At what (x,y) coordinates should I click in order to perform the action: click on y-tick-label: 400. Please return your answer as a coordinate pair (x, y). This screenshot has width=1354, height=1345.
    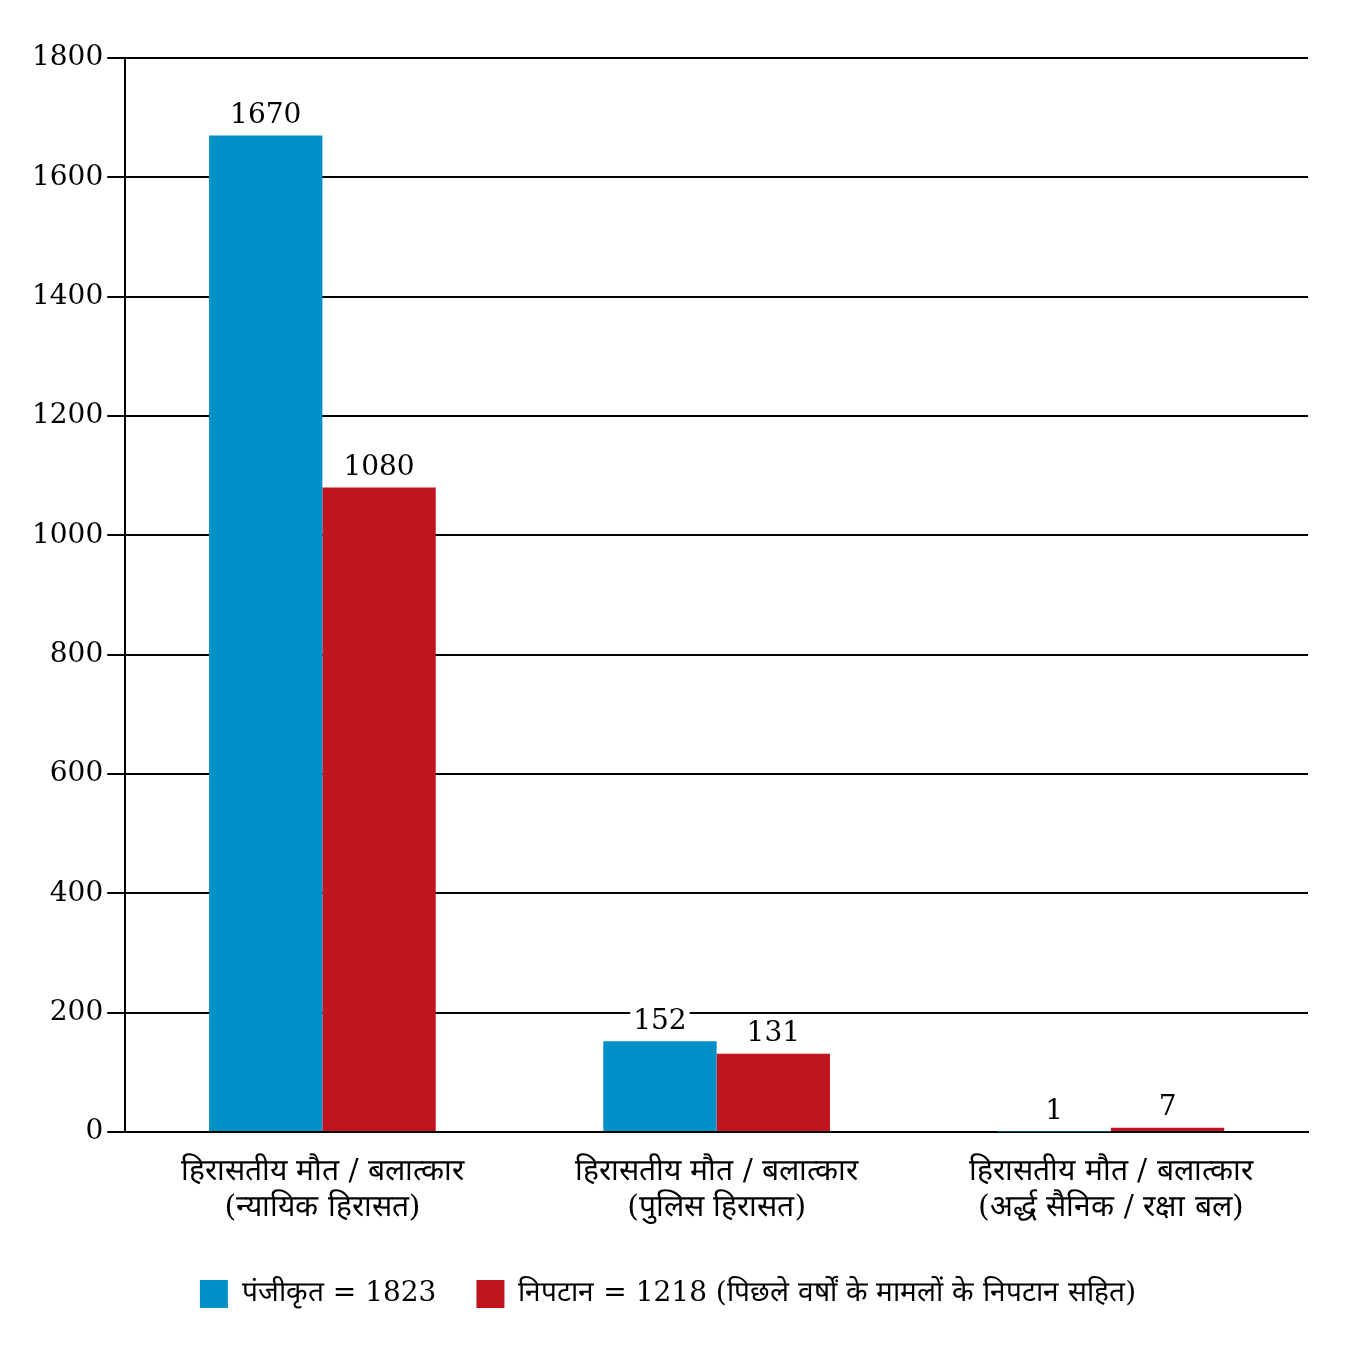
    Looking at the image, I should click on (76, 891).